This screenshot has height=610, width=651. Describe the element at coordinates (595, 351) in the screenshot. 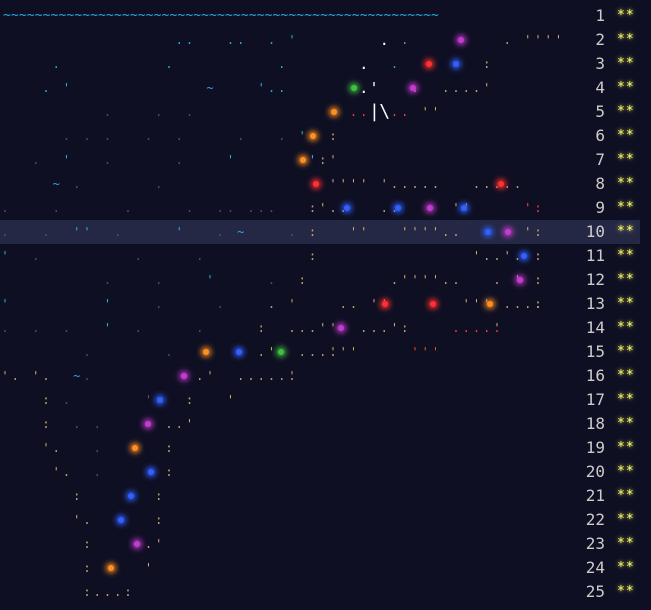

I see `day-number: 15` at that location.